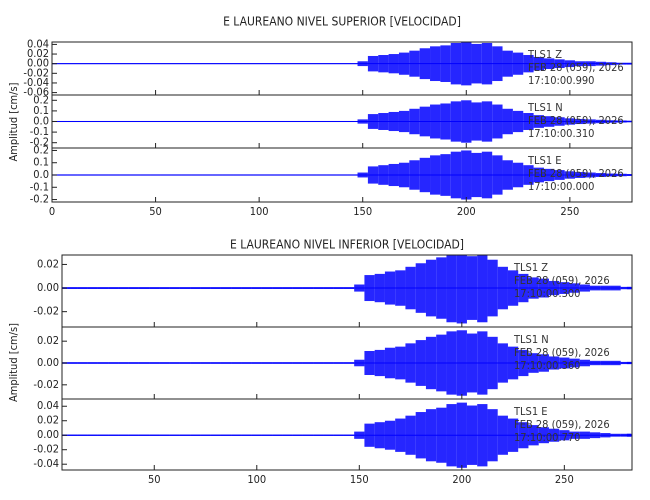  I want to click on date-label: FEB 28 (059), 2026, so click(576, 120).